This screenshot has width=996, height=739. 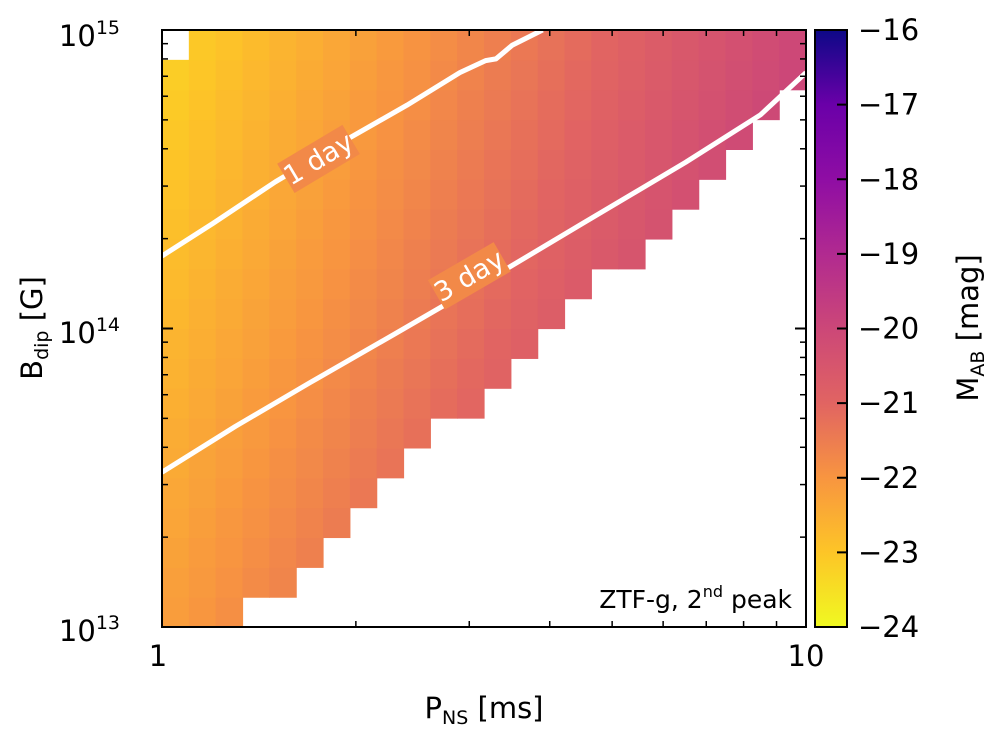 What do you see at coordinates (34, 328) in the screenshot?
I see `y-axis-title: Bdip [G]` at bounding box center [34, 328].